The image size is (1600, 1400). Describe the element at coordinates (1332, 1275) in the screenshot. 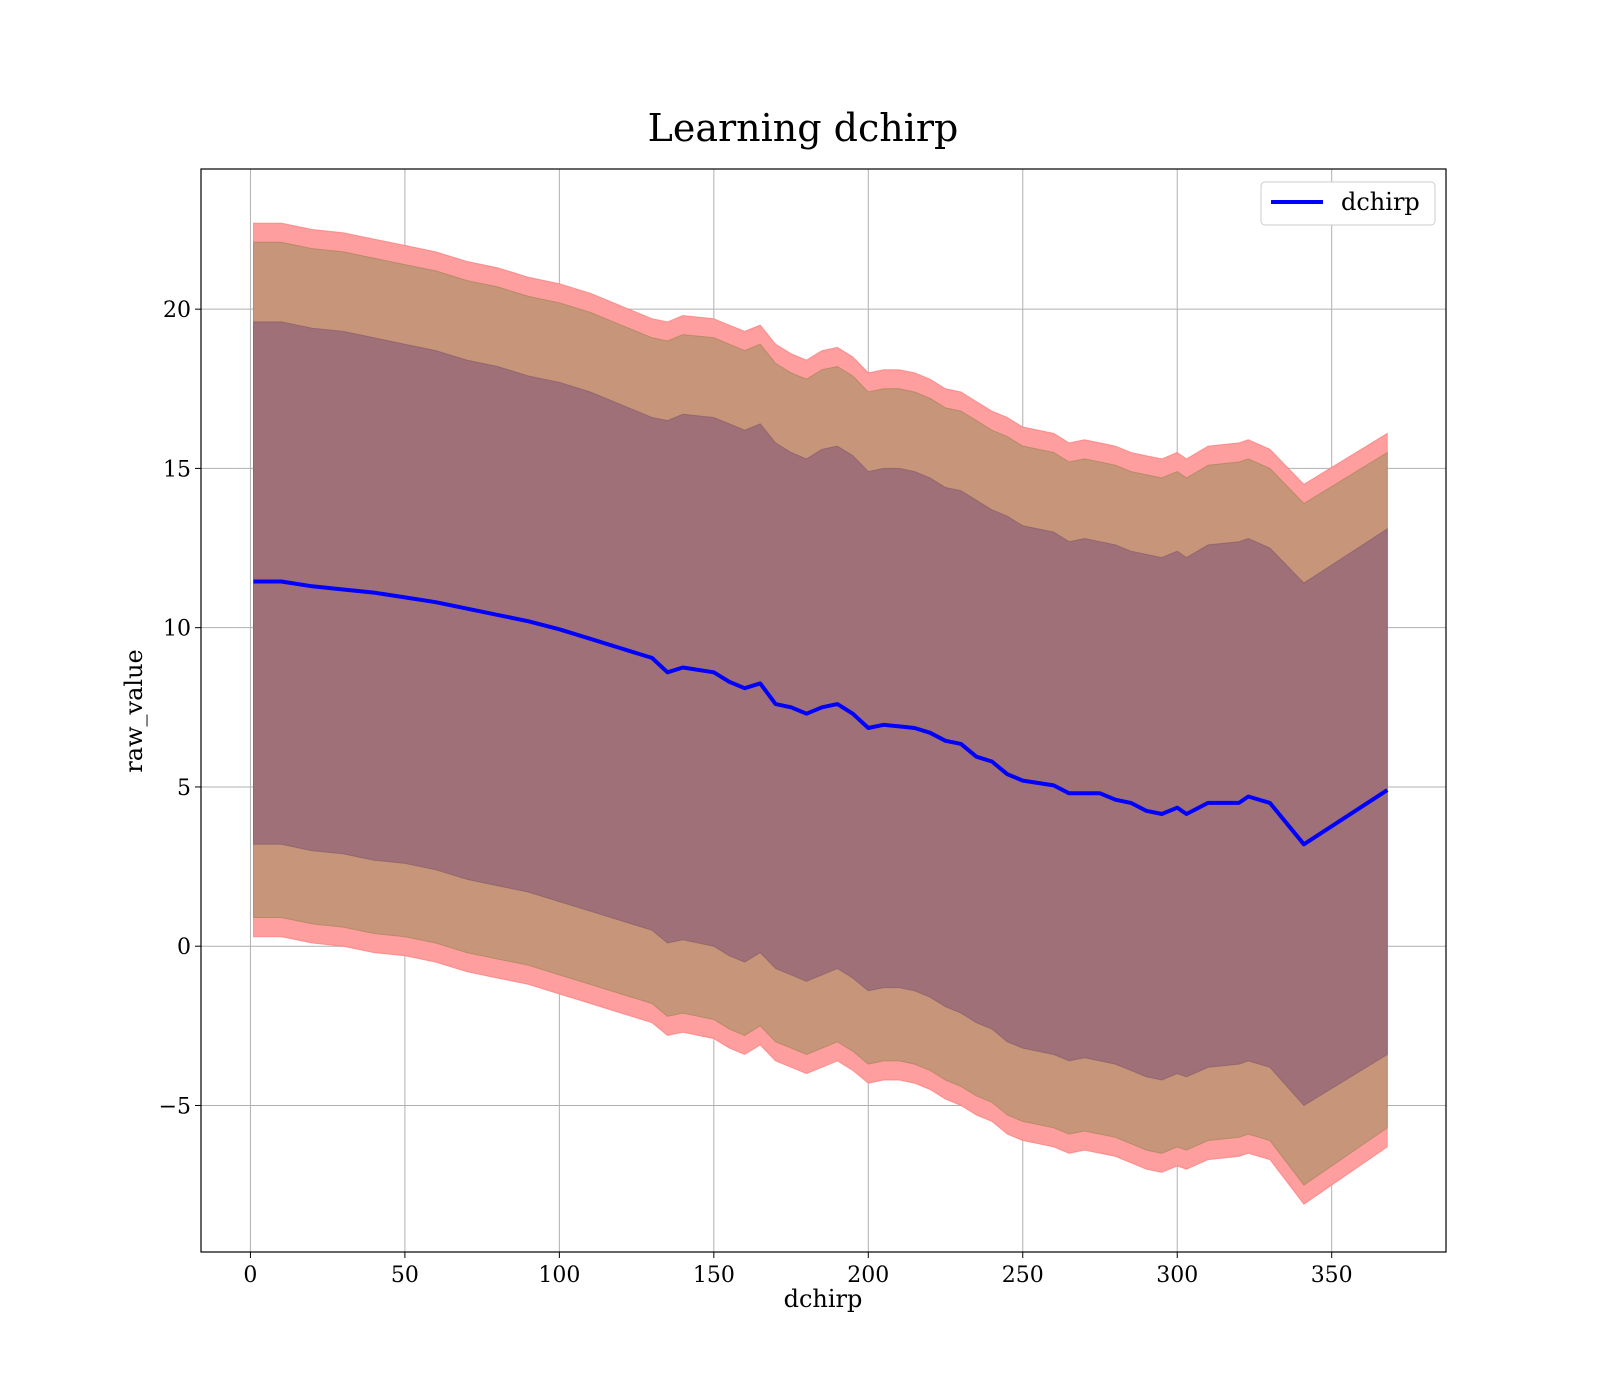

I see `x-tick-label: 350` at that location.